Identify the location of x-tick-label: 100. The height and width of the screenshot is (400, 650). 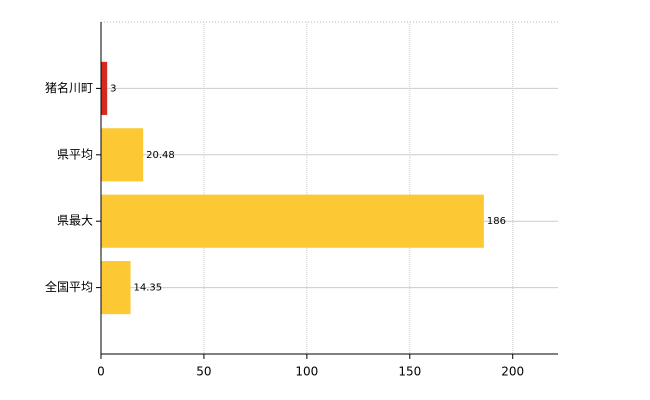
(306, 372).